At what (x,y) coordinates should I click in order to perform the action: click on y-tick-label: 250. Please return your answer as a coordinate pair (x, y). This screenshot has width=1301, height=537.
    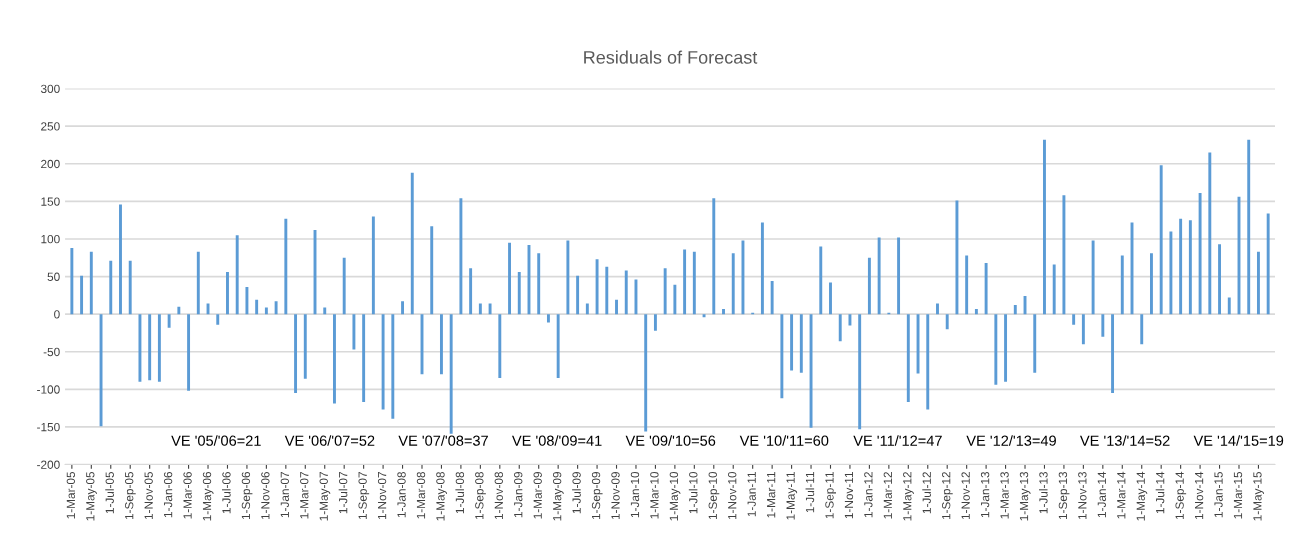
    Looking at the image, I should click on (50, 126).